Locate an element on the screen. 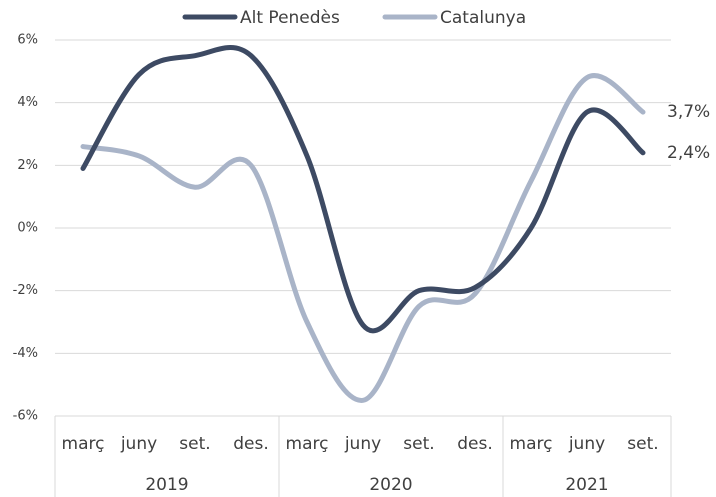 The image size is (716, 497). y-tick-label: -6% is located at coordinates (25, 416).